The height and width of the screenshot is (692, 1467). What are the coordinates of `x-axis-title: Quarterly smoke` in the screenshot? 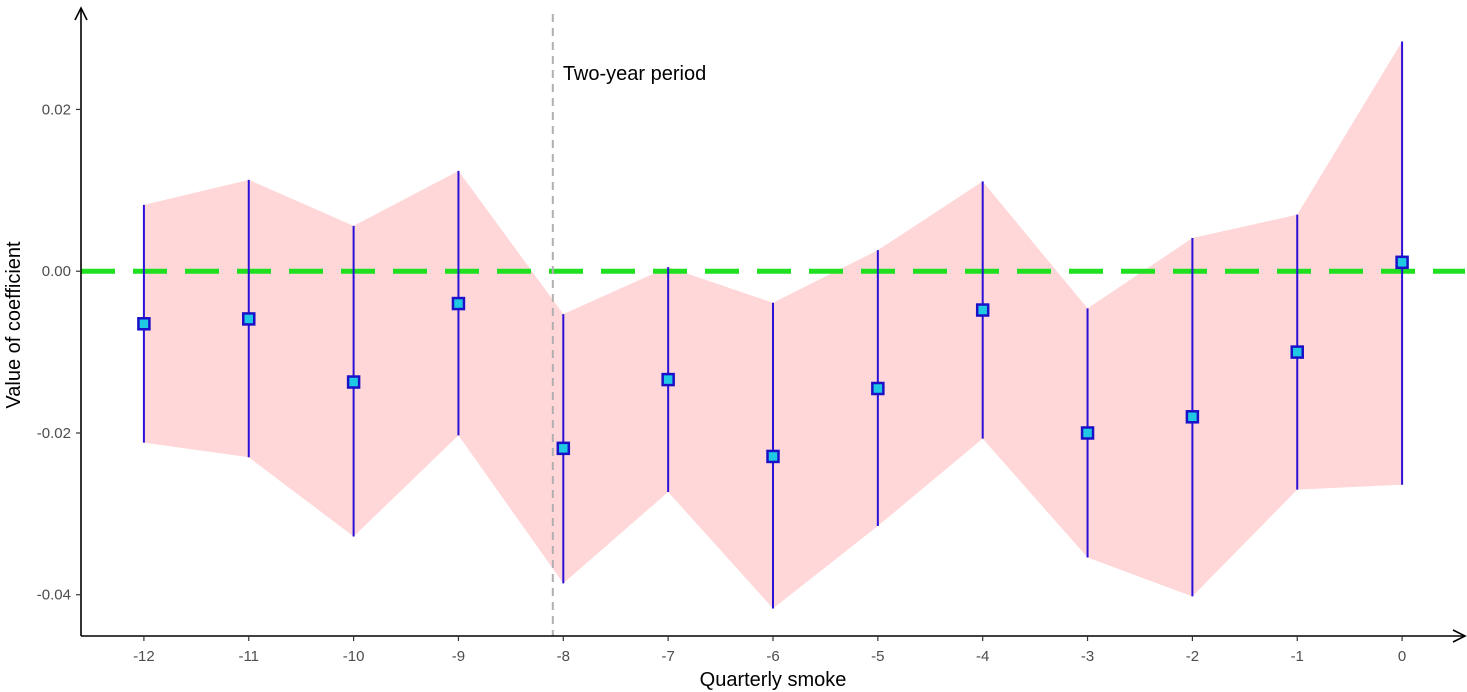 It's located at (773, 680).